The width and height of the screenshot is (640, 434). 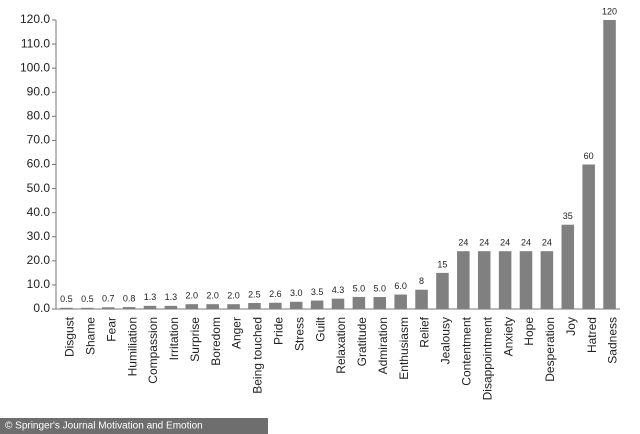 I want to click on x-tick-label: Stress, so click(x=299, y=334).